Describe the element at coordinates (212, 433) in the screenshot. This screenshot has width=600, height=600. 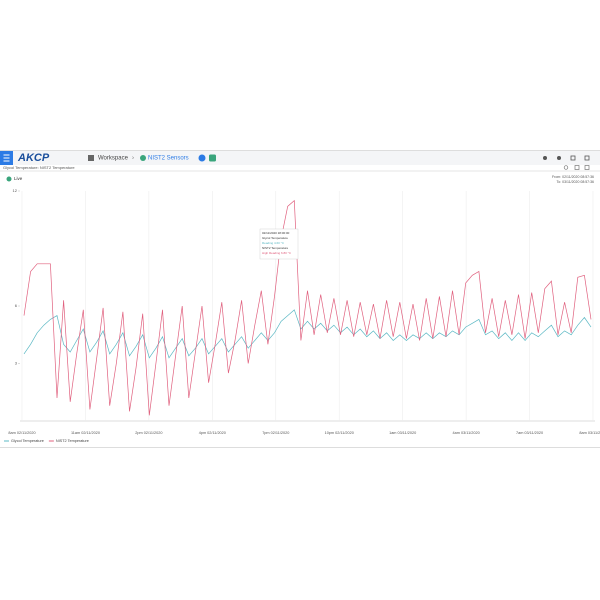
I see `x-tick-label: 4pm 02/11/2020` at that location.